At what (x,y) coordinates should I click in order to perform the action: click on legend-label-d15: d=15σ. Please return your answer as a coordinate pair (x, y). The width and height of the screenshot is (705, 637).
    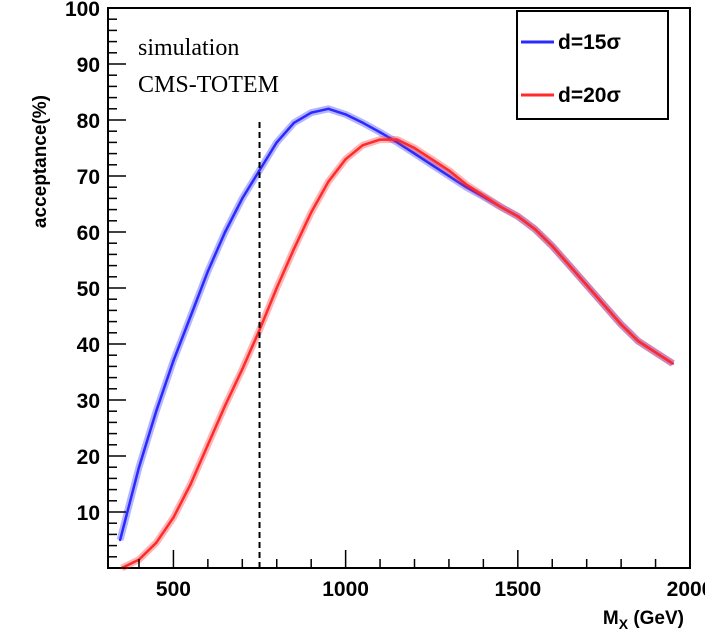
    Looking at the image, I should click on (589, 42).